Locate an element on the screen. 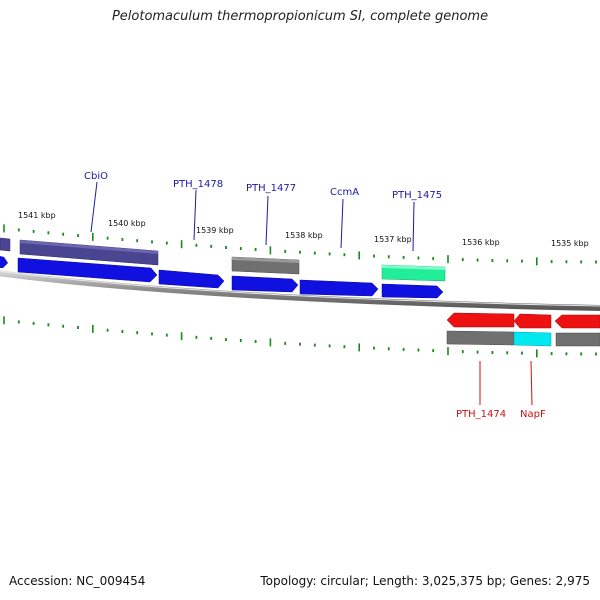 This screenshot has height=600, width=600. cds-arrow-left-fragment is located at coordinates (4, 262).